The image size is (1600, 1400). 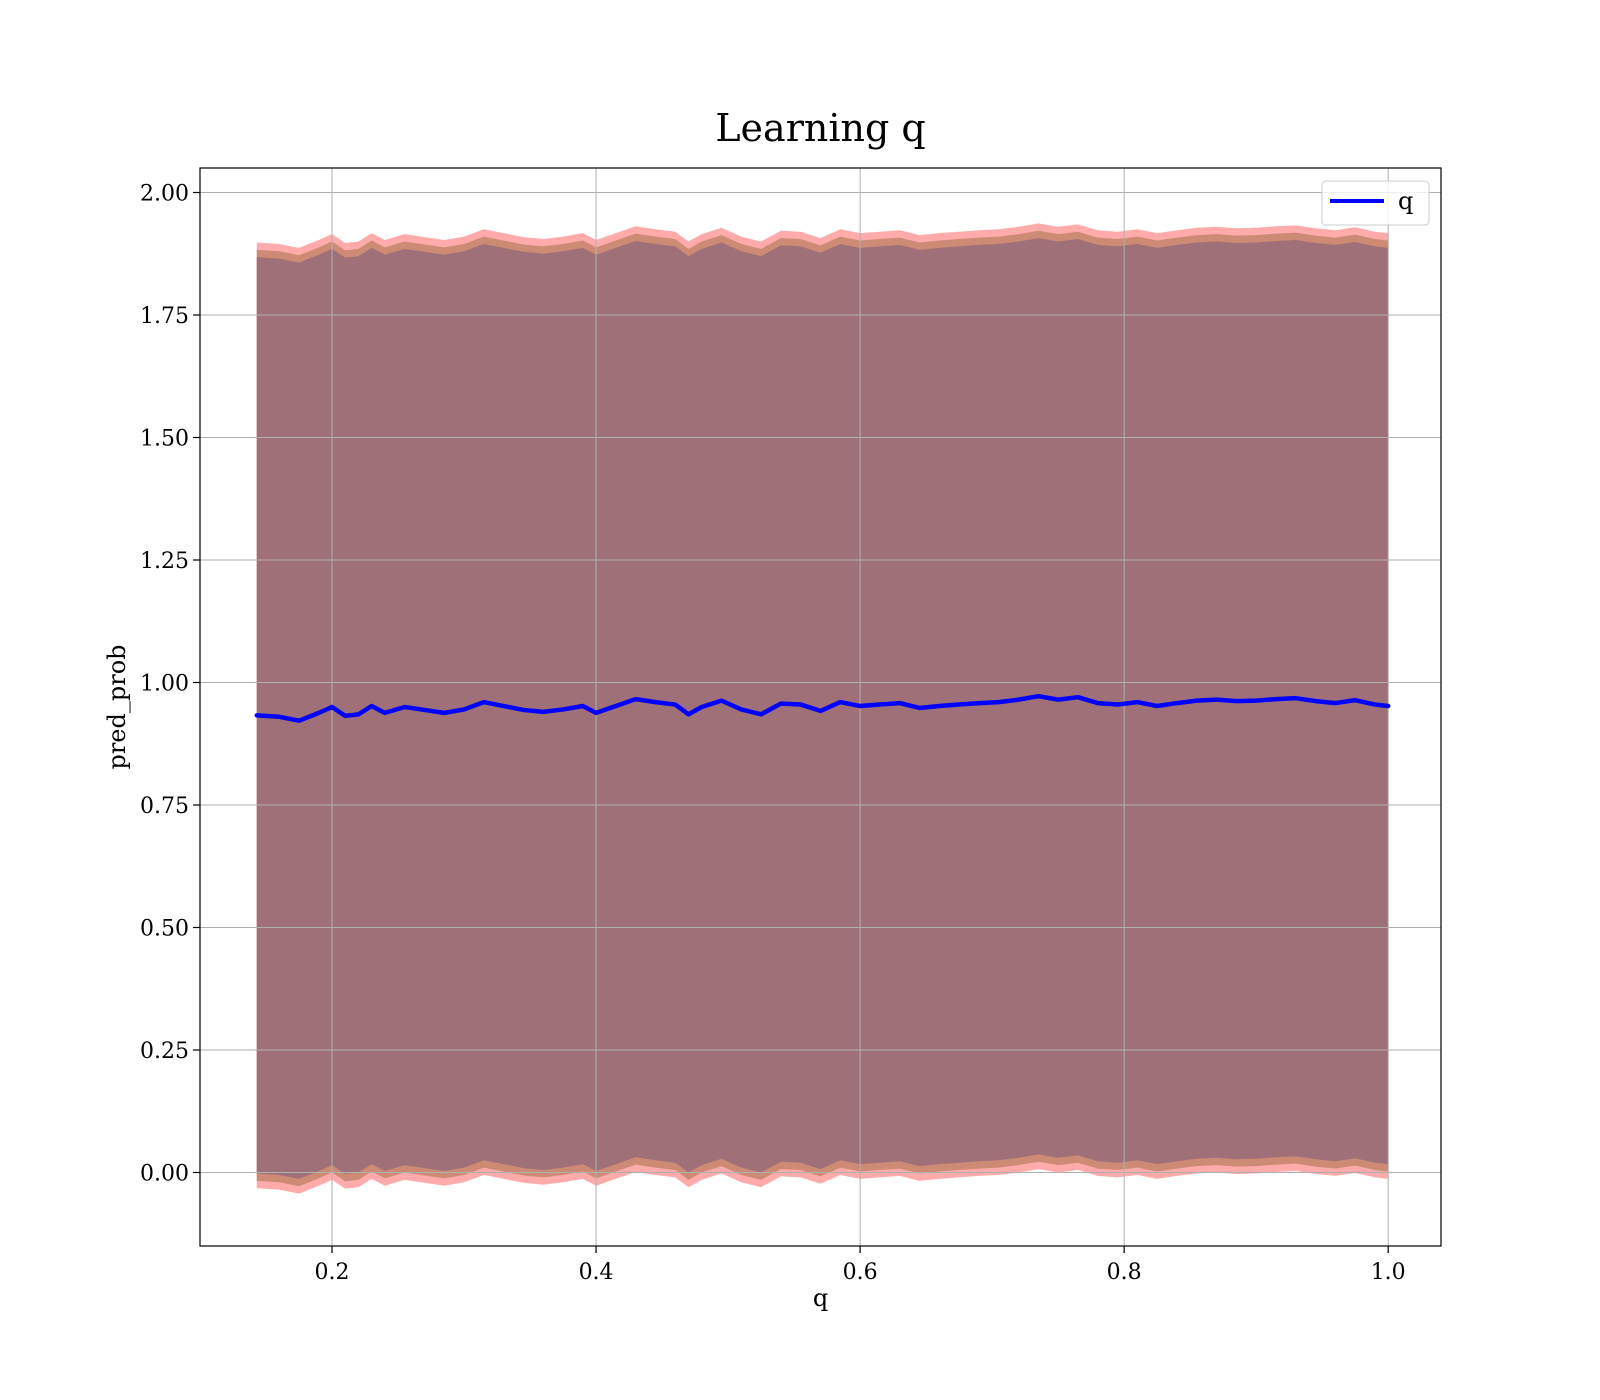 I want to click on y-tick-label-1: 0.25, so click(x=164, y=1051).